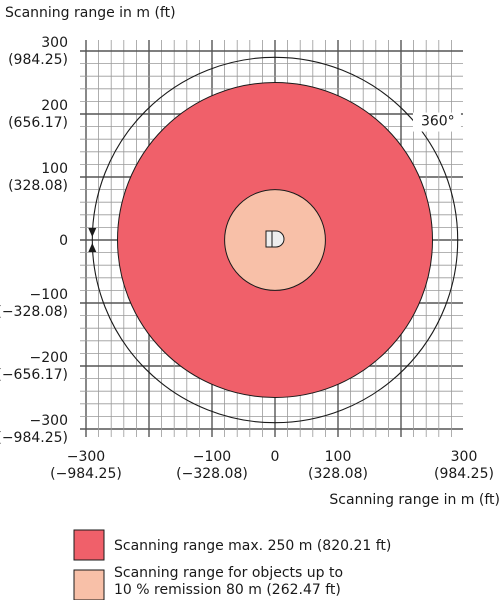 Image resolution: width=504 pixels, height=600 pixels. I want to click on x-axis-title: Scanning range in m (ft), so click(414, 500).